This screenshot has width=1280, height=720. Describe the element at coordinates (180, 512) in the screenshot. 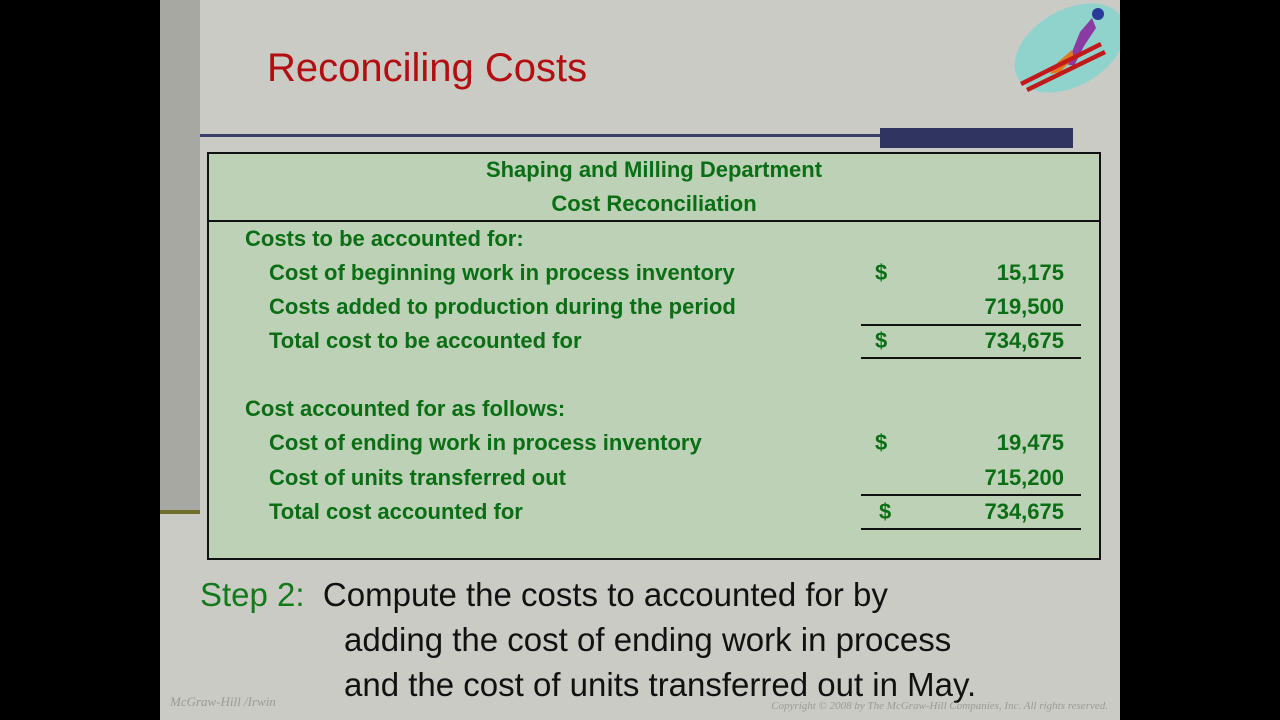

I see `left-accent-line` at that location.